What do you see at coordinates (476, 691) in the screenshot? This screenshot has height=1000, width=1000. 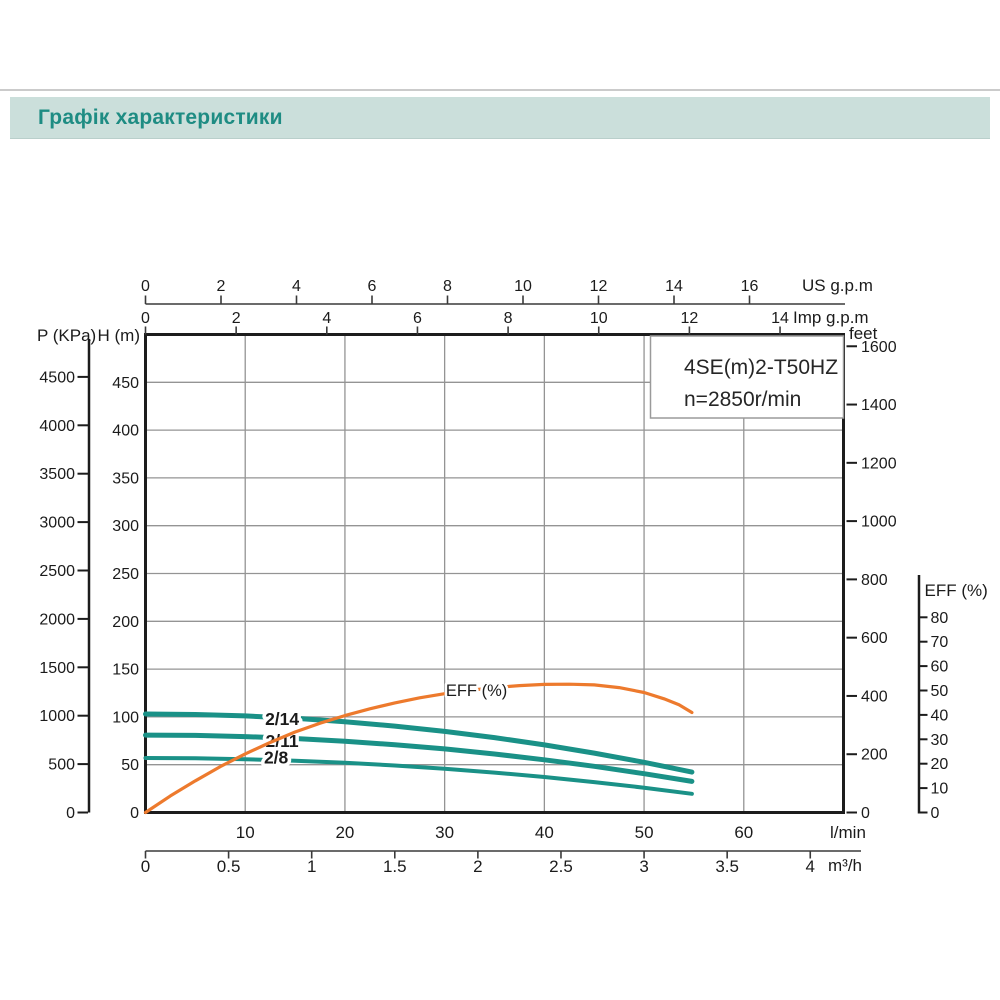 I see `curve-label-EFF (%): EFF (%)` at bounding box center [476, 691].